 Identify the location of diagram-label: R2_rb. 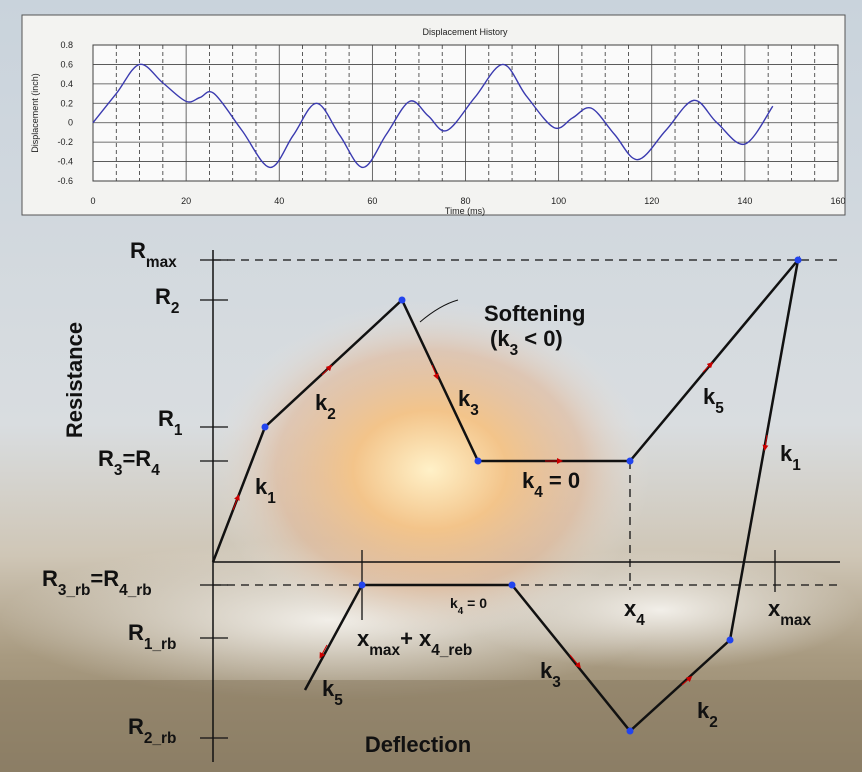
(152, 730).